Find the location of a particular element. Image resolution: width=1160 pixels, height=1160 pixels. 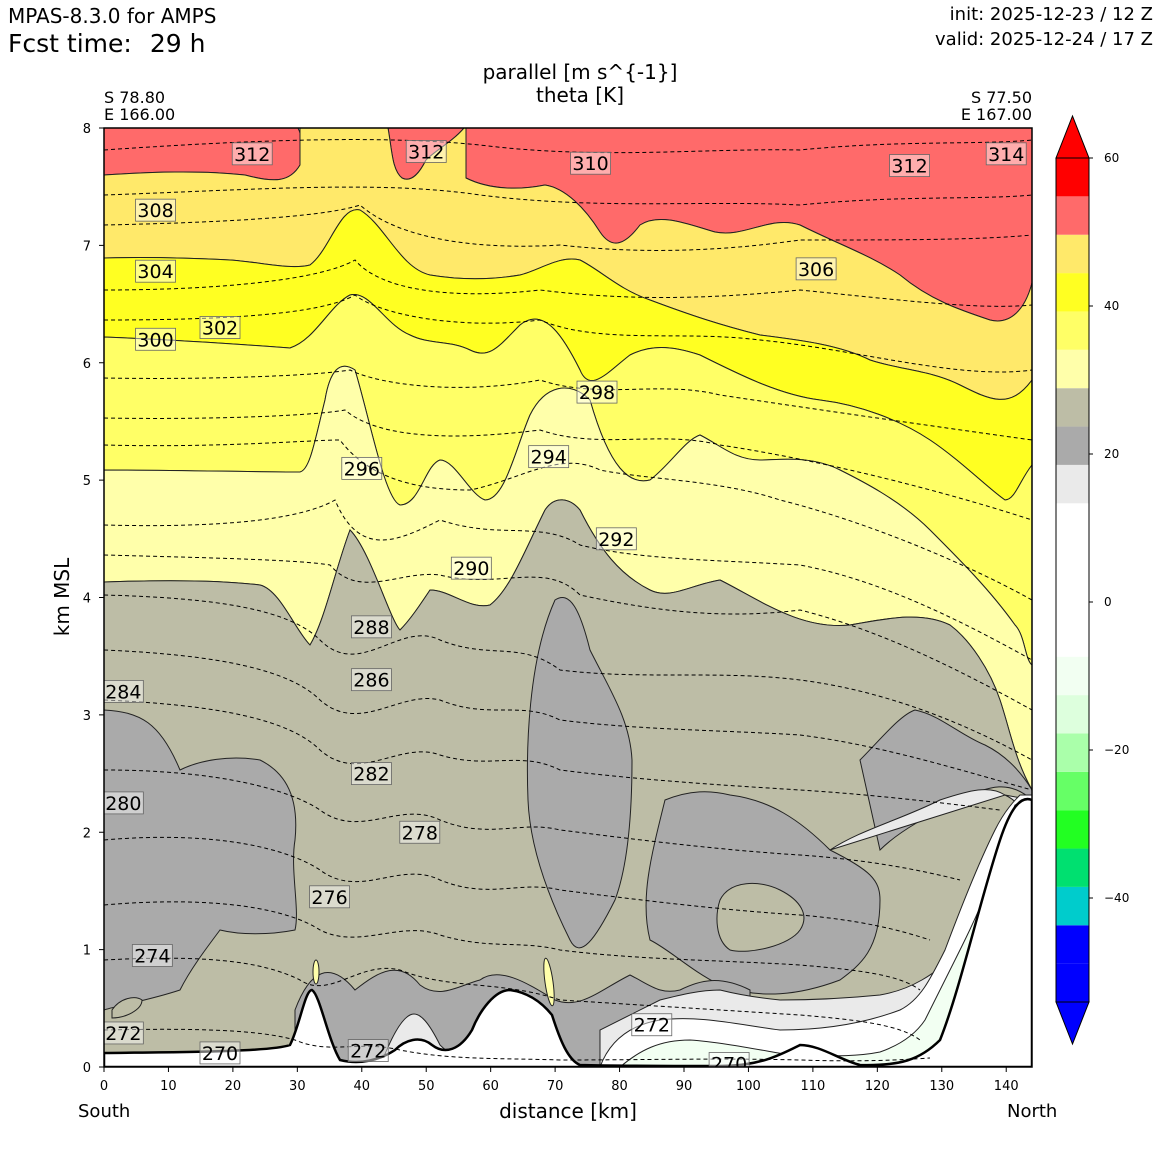

x-tick-label: 130 is located at coordinates (941, 1086).